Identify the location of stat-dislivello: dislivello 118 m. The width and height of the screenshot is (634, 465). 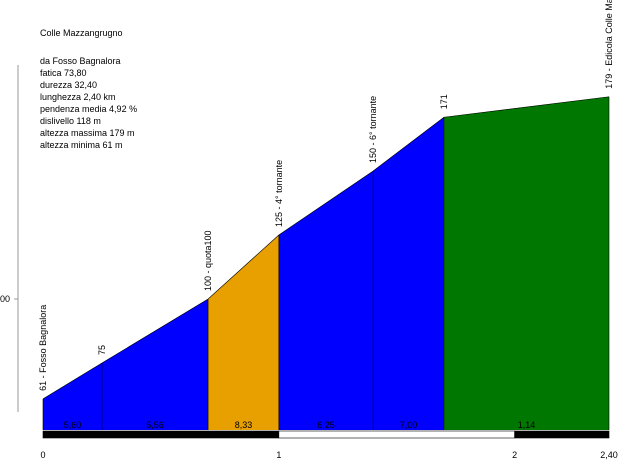
(70, 121).